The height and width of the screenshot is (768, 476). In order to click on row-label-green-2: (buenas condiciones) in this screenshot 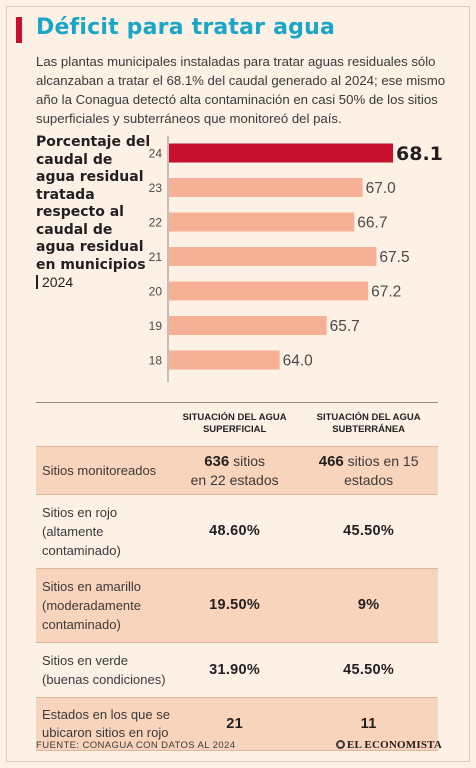, I will do `click(104, 679)`.